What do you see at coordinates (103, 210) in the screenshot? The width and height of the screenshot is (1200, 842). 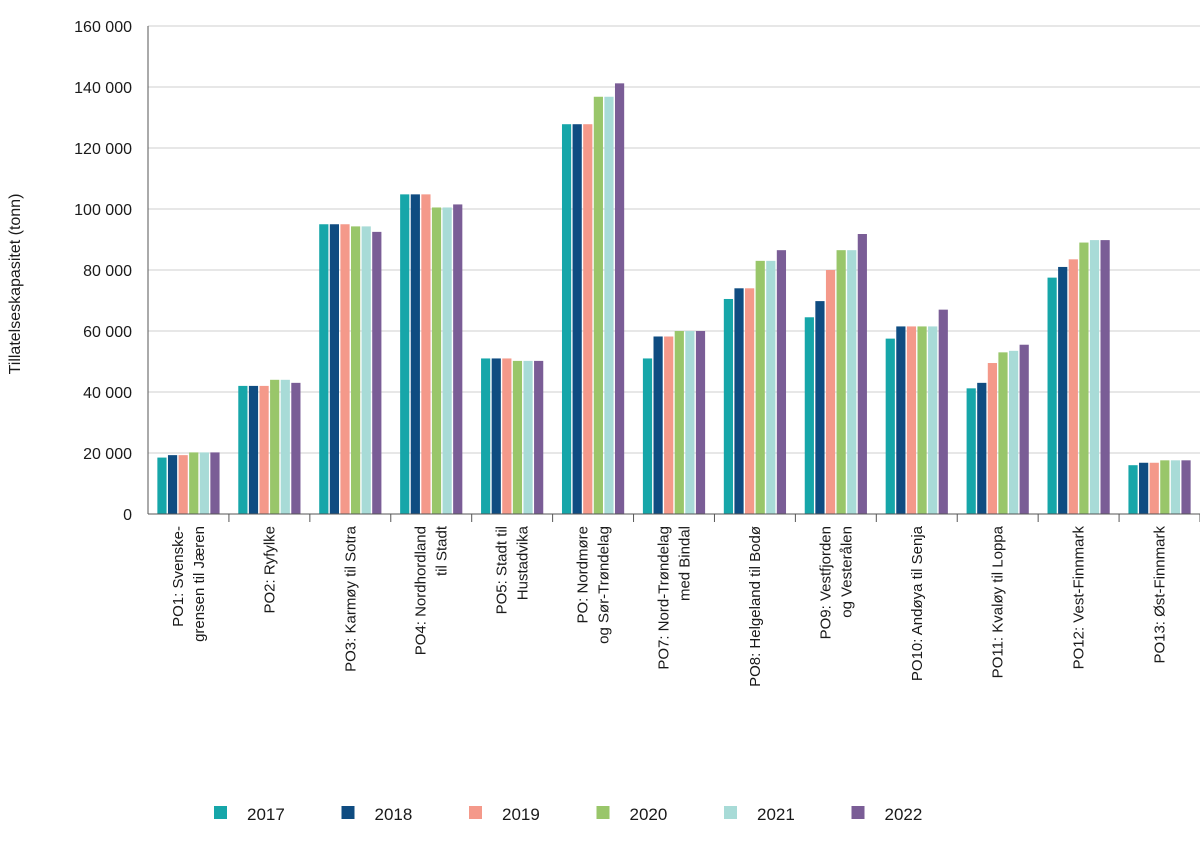 I see `y-tick-label: 100 000` at bounding box center [103, 210].